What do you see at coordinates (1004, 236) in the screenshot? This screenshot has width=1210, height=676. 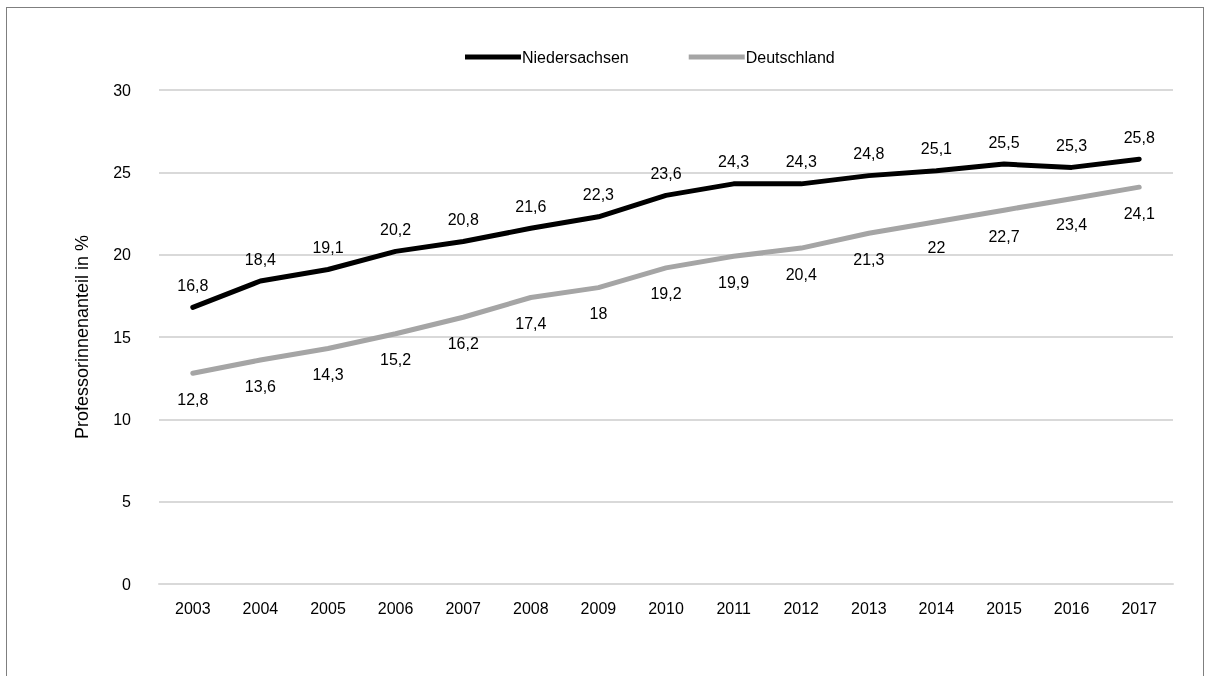 I see `data-label: 22,7` at bounding box center [1004, 236].